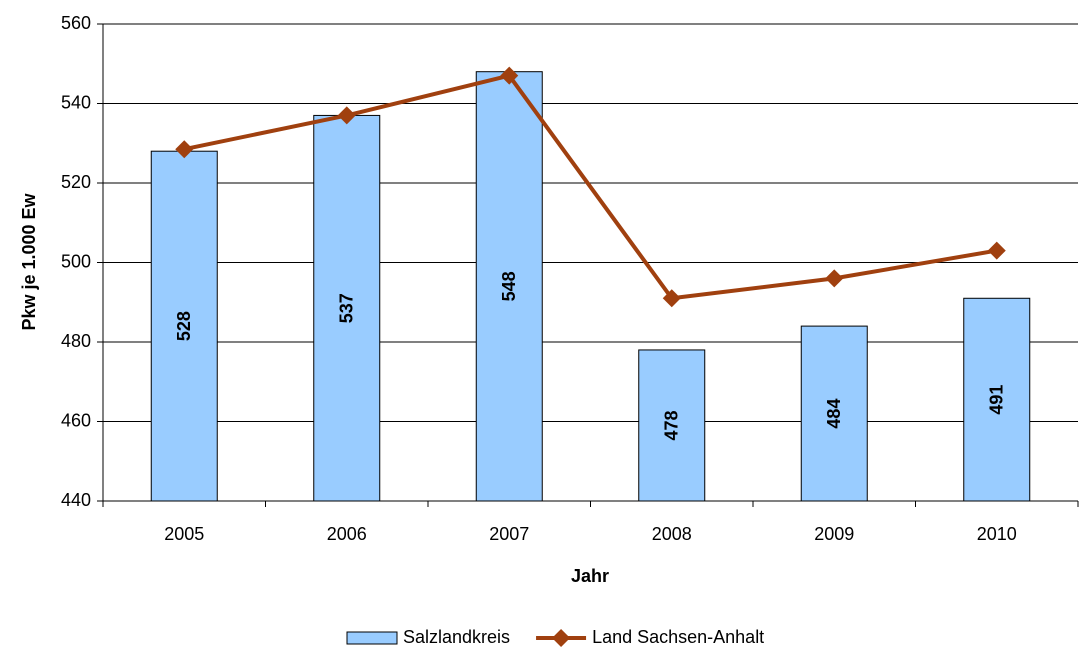 Image resolution: width=1080 pixels, height=658 pixels. I want to click on bar-value-label: 537, so click(347, 308).